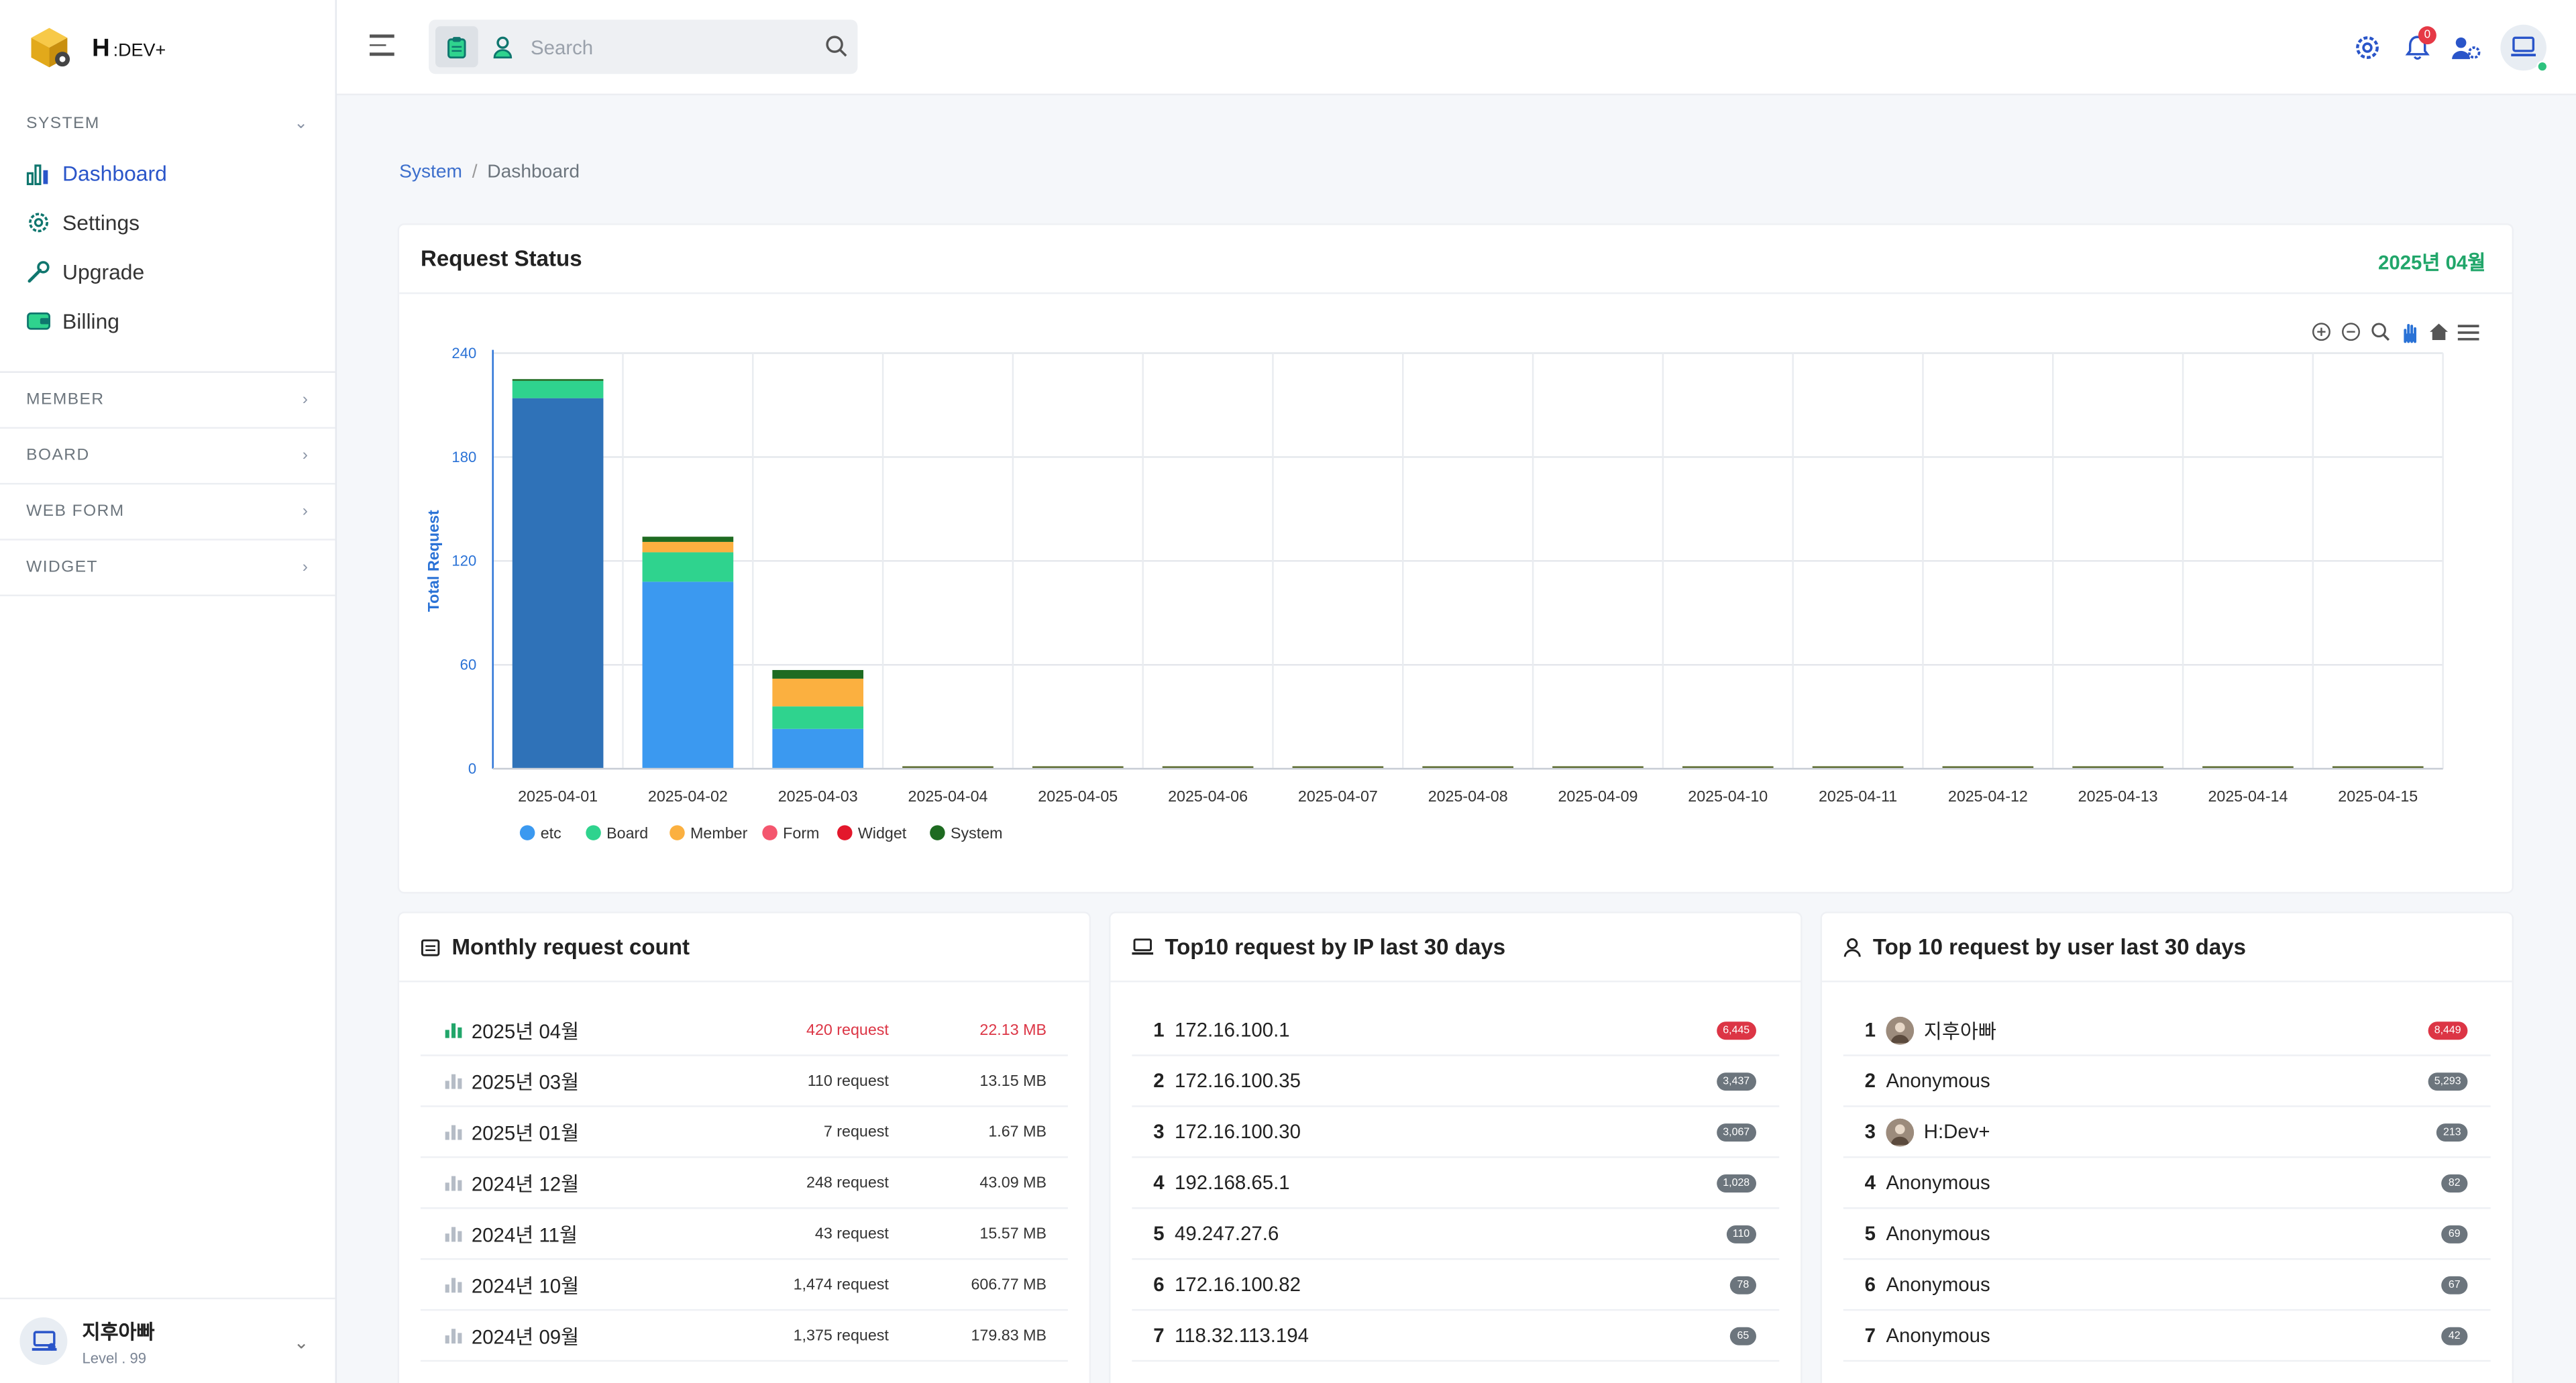 The width and height of the screenshot is (2576, 1383). What do you see at coordinates (2454, 1182) in the screenshot?
I see `count-badge: 82` at bounding box center [2454, 1182].